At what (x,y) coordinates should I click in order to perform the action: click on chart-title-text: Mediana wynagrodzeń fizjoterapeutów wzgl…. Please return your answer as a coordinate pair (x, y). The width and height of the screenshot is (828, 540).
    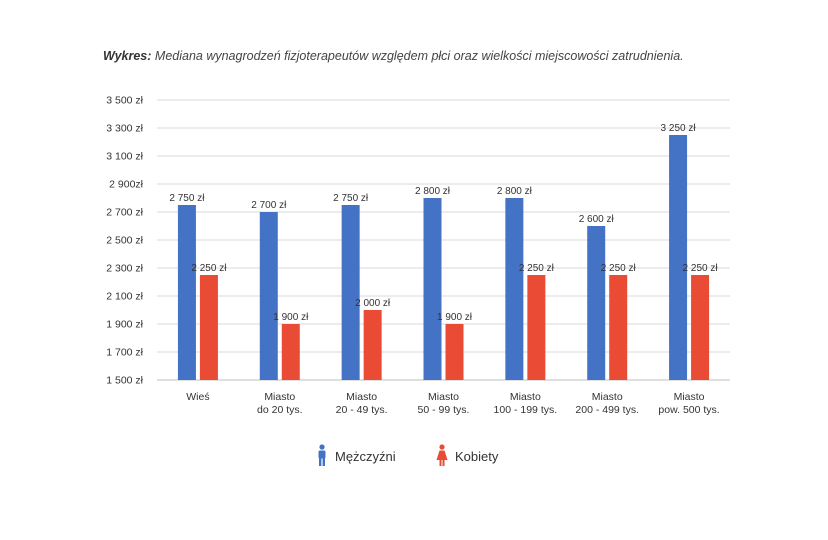
    Looking at the image, I should click on (419, 56).